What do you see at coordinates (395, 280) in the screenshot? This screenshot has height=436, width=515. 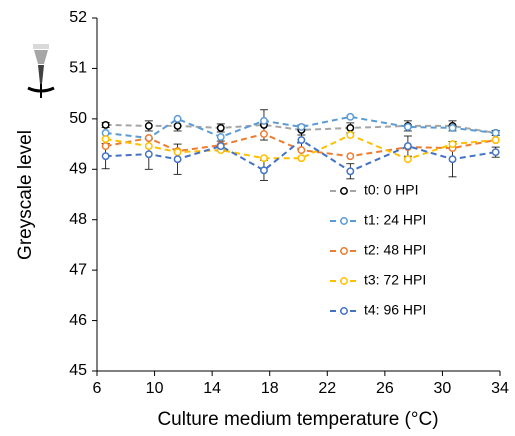 I see `legend-label: t3: 72 HPI` at bounding box center [395, 280].